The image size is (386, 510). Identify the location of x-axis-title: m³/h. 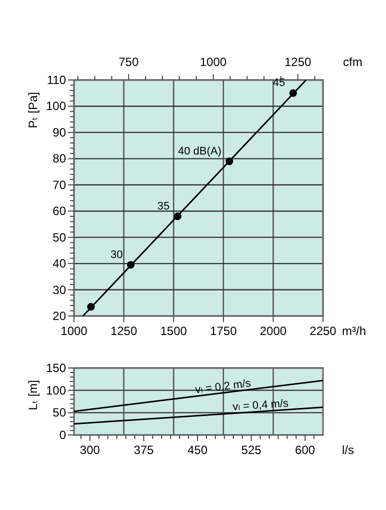
(354, 331).